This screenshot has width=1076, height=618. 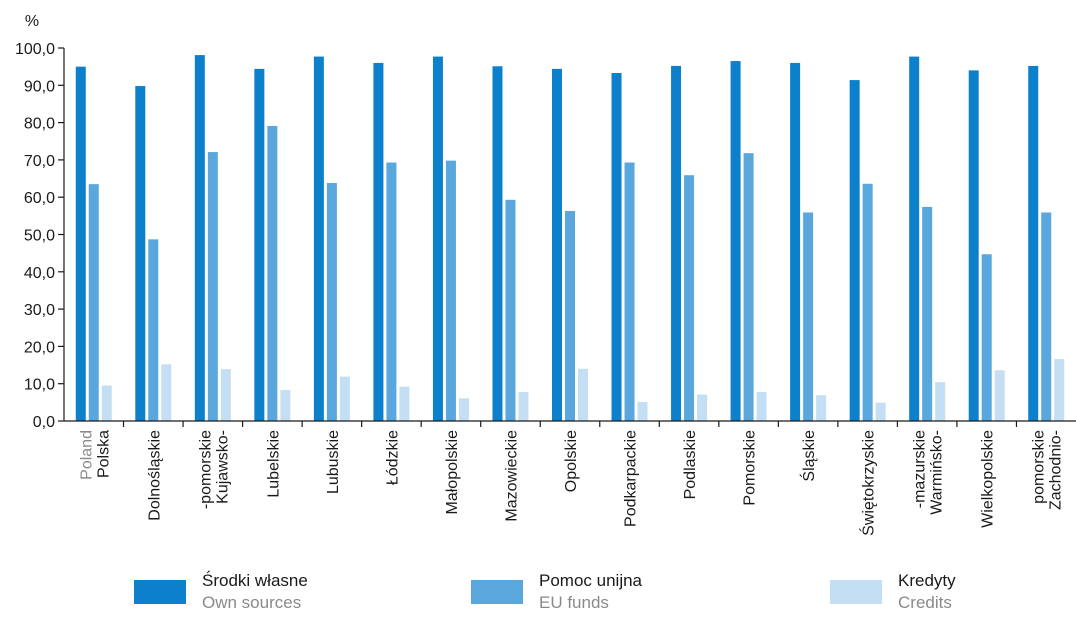 I want to click on x-category-label: Pomorskie, so click(x=750, y=468).